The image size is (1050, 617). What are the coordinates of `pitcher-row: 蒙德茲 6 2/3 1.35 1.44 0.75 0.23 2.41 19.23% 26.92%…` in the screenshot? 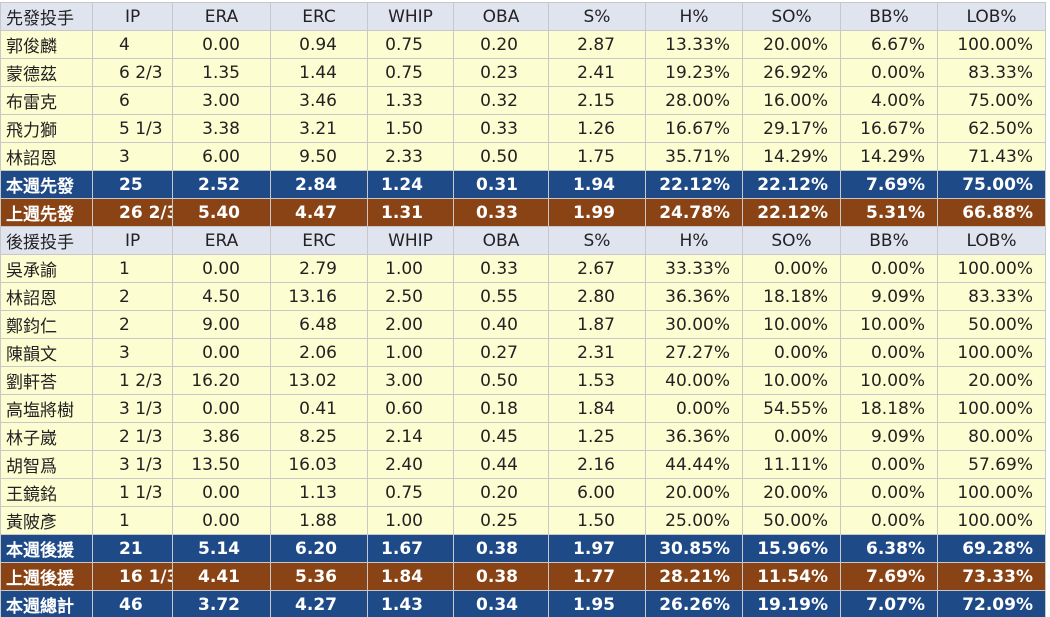 It's located at (523, 72).